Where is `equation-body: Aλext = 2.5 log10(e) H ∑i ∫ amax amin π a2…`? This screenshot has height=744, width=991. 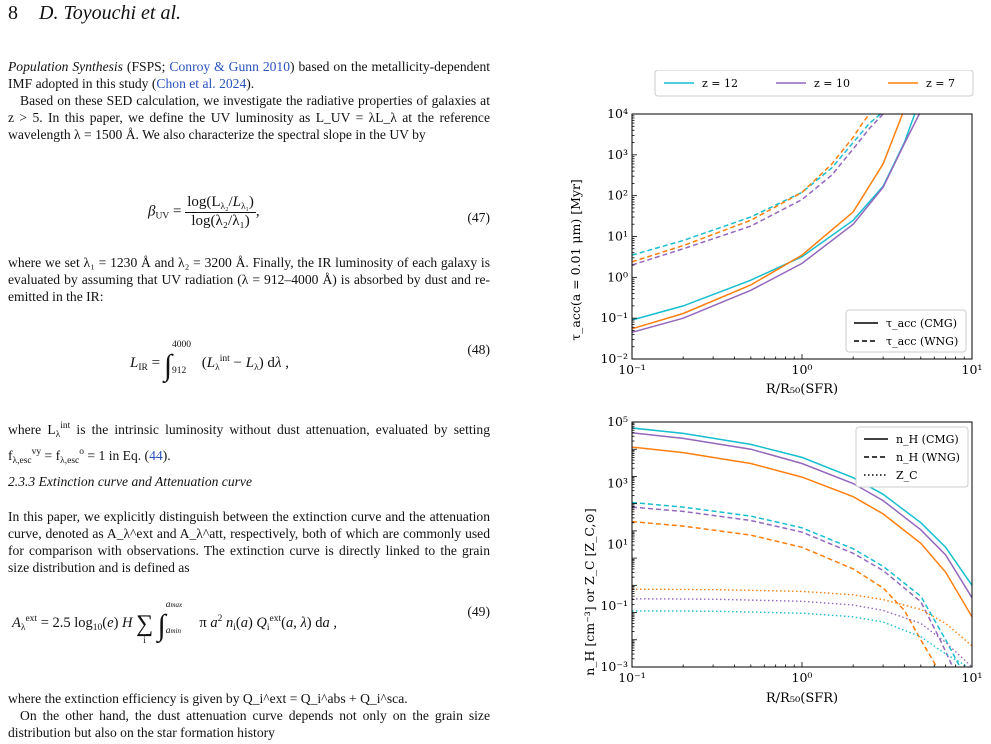
equation-body: Aλext = 2.5 log10(e) H ∑i ∫ amax amin π a2… is located at coordinates (174, 623).